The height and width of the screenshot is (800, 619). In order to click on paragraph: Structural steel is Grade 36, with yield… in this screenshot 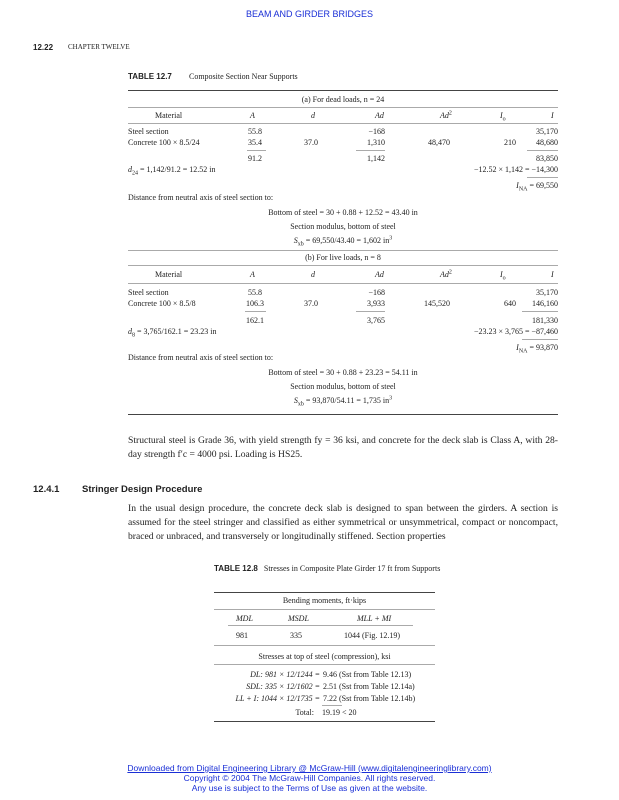, I will do `click(343, 447)`.